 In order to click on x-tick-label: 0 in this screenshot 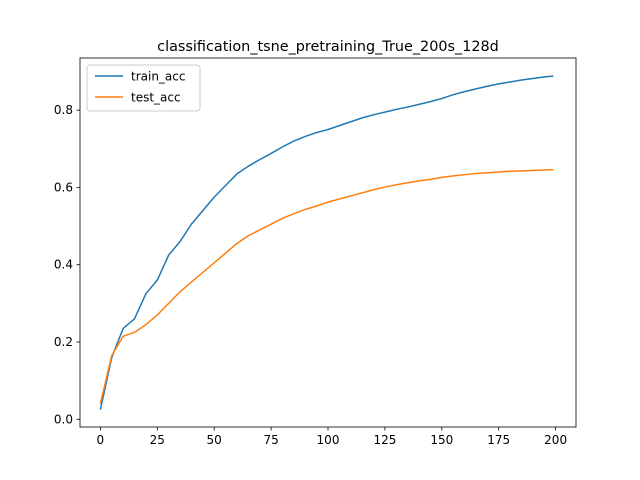, I will do `click(101, 440)`.